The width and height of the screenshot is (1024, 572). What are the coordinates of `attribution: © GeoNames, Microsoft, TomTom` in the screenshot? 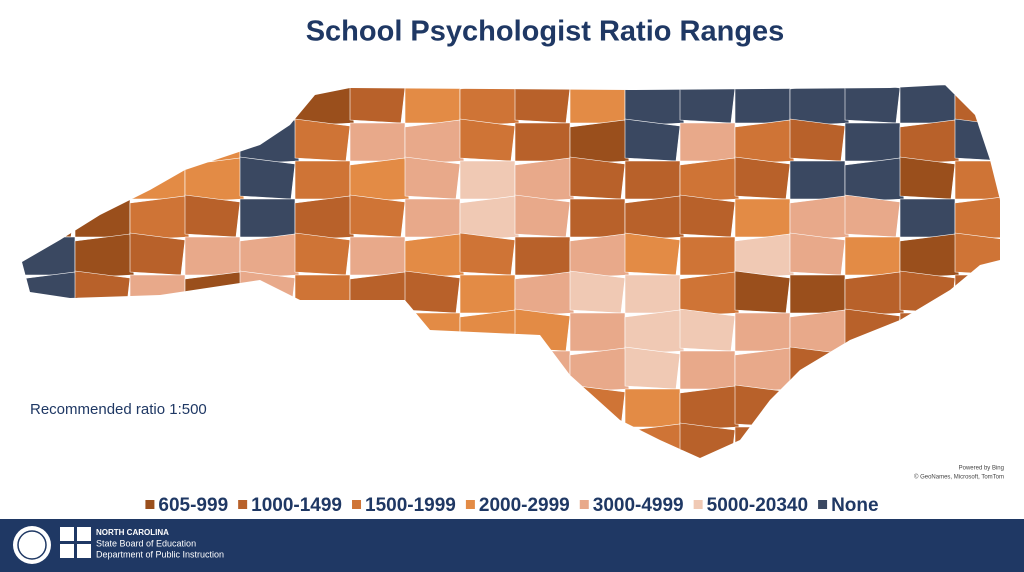 It's located at (959, 477).